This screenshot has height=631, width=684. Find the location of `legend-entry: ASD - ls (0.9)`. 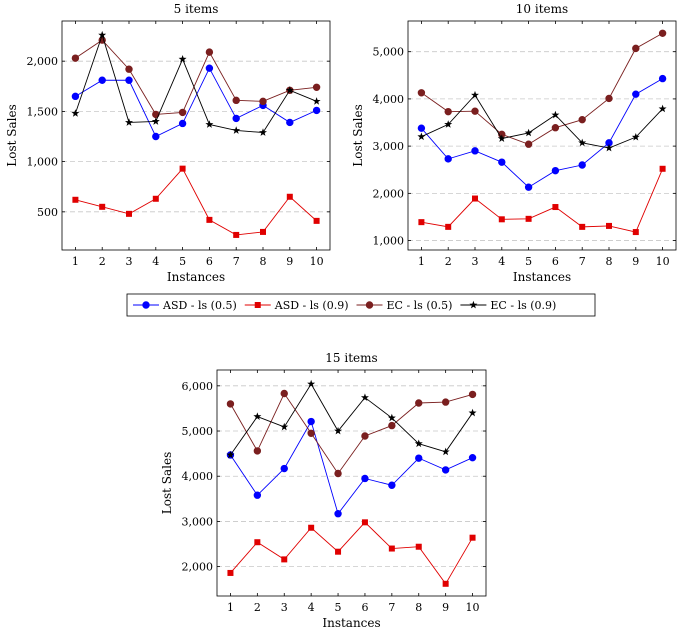

legend-entry: ASD - ls (0.9) is located at coordinates (296, 305).